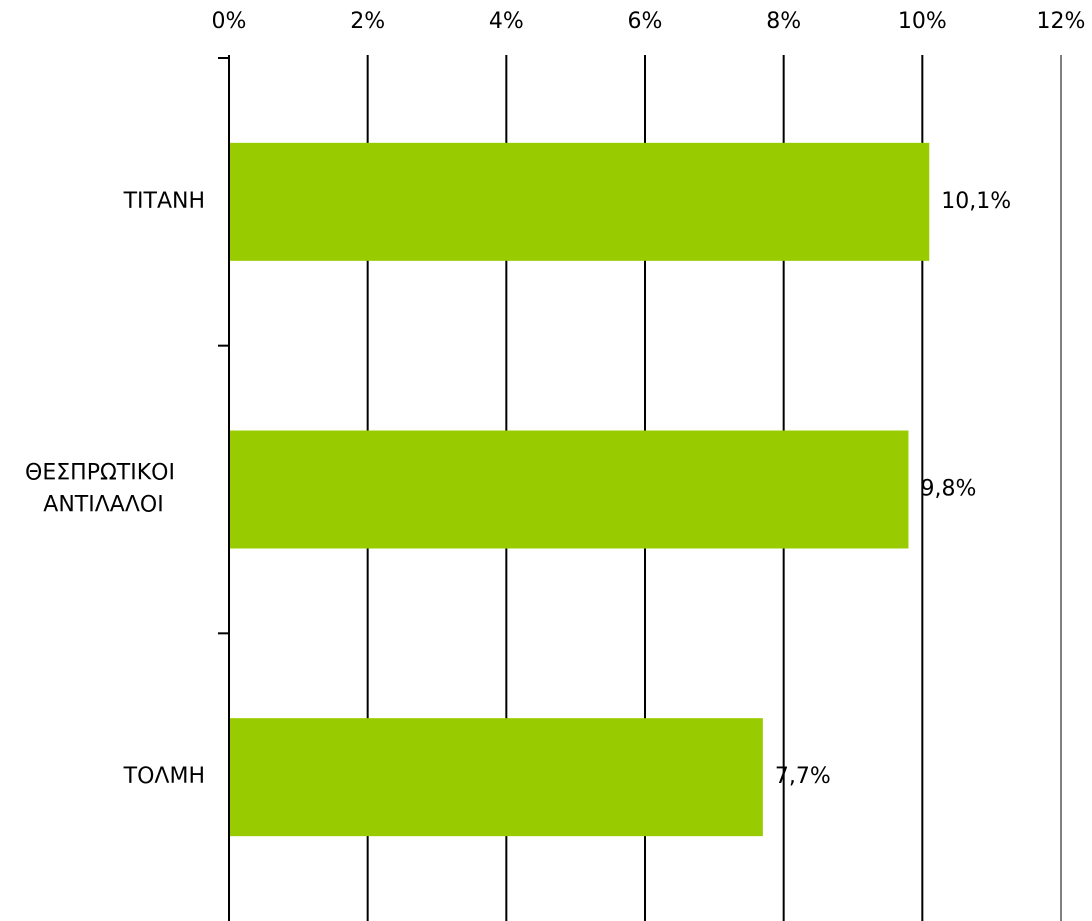 The width and height of the screenshot is (1092, 921). What do you see at coordinates (164, 201) in the screenshot?
I see `y-tick-label: ΤΙΤΑΝΗ` at bounding box center [164, 201].